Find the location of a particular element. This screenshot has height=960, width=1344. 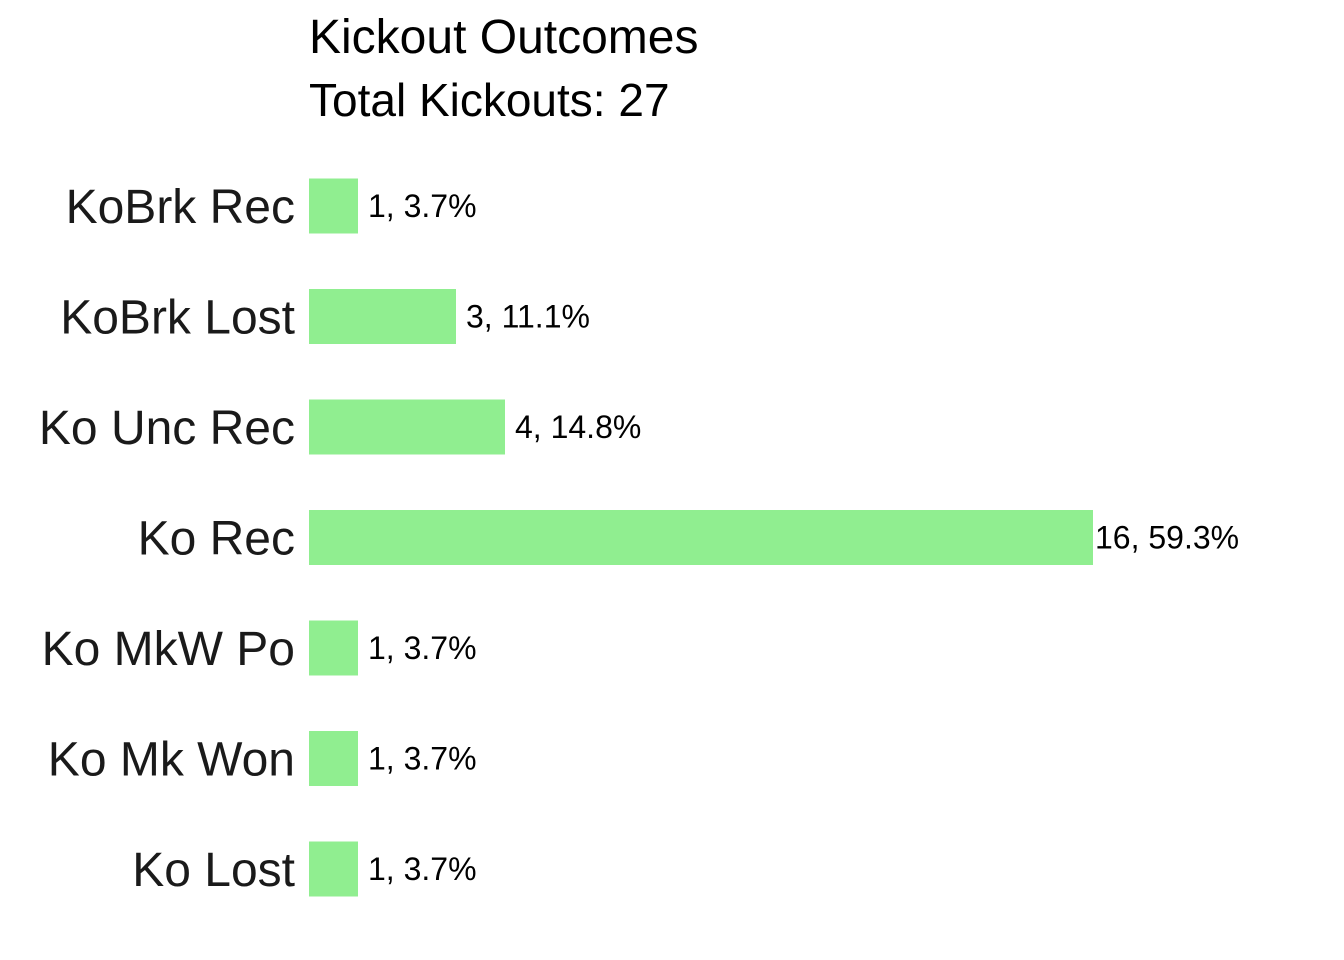

category-label-4: Ko MkW Po is located at coordinates (168, 649).